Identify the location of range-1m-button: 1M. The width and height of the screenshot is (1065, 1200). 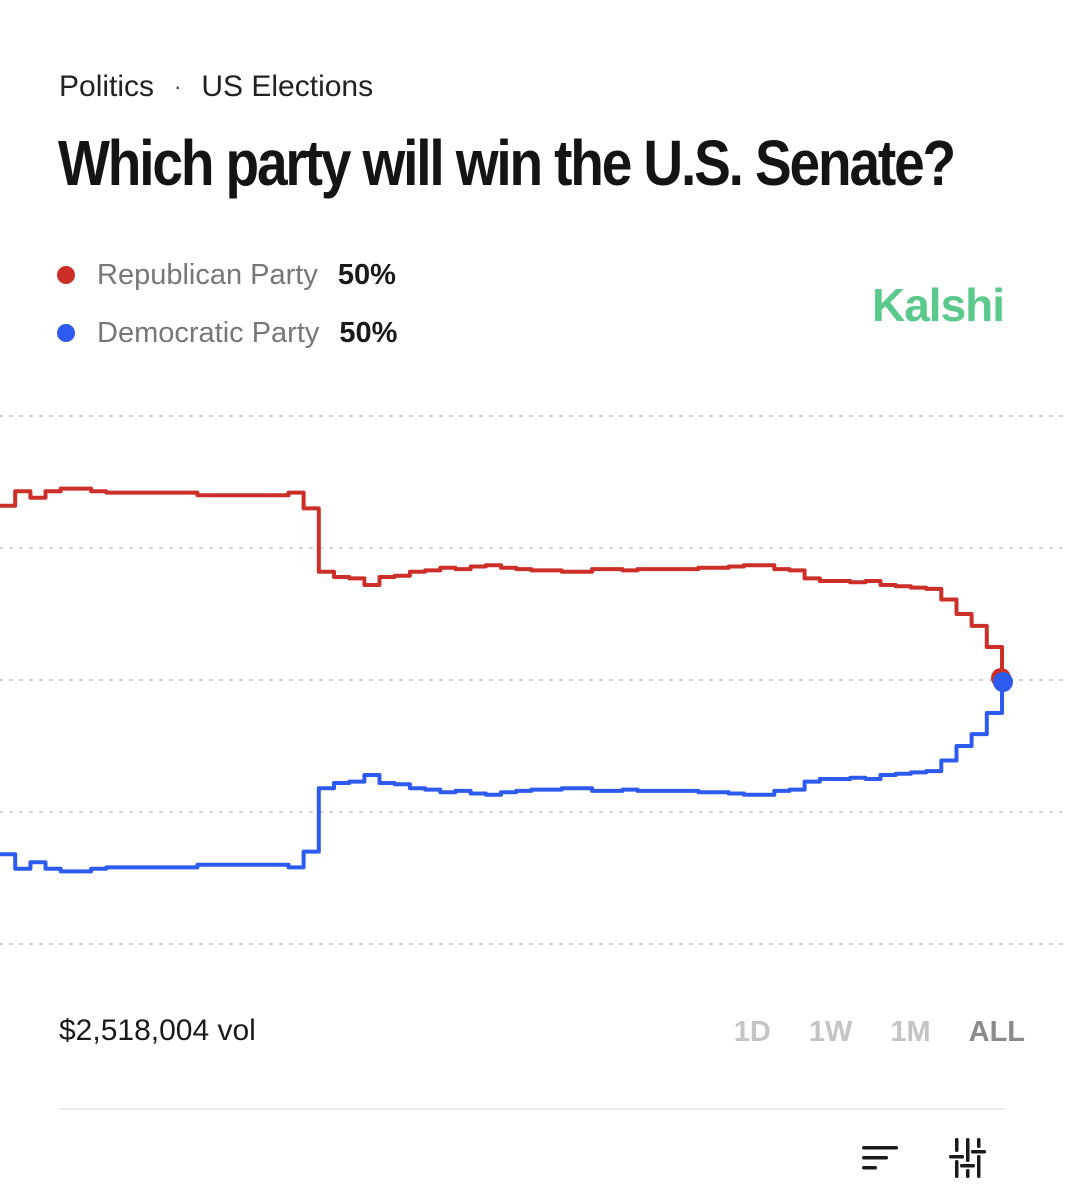
(910, 1032).